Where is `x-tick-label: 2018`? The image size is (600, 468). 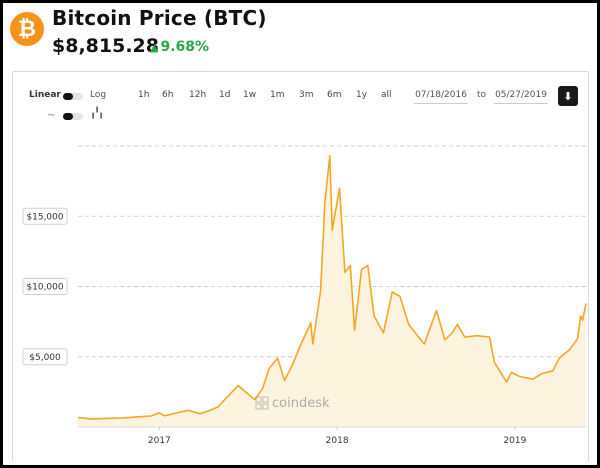 x-tick-label: 2018 is located at coordinates (337, 441).